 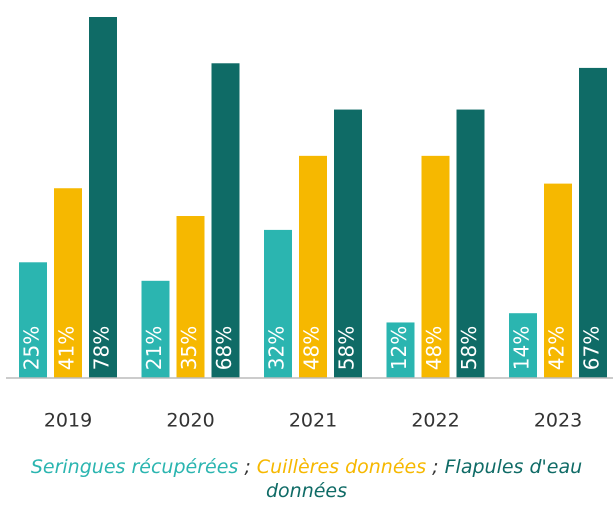 I want to click on data-label: 12%, so click(x=399, y=348).